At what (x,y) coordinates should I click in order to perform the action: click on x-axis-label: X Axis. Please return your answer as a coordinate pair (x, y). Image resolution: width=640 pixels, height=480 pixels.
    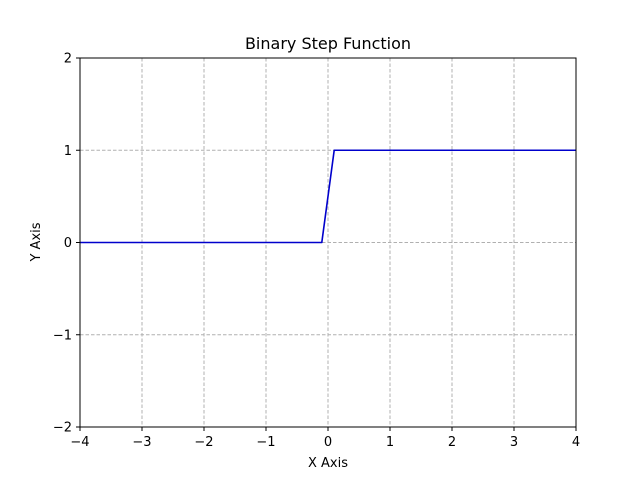
    Looking at the image, I should click on (328, 463).